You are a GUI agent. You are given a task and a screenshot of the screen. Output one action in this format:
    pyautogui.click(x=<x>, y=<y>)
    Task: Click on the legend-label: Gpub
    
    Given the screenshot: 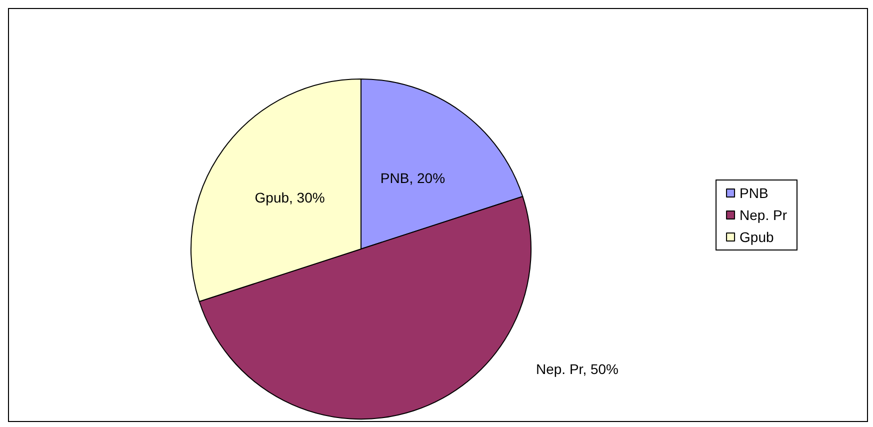 What is the action you would take?
    pyautogui.click(x=757, y=237)
    